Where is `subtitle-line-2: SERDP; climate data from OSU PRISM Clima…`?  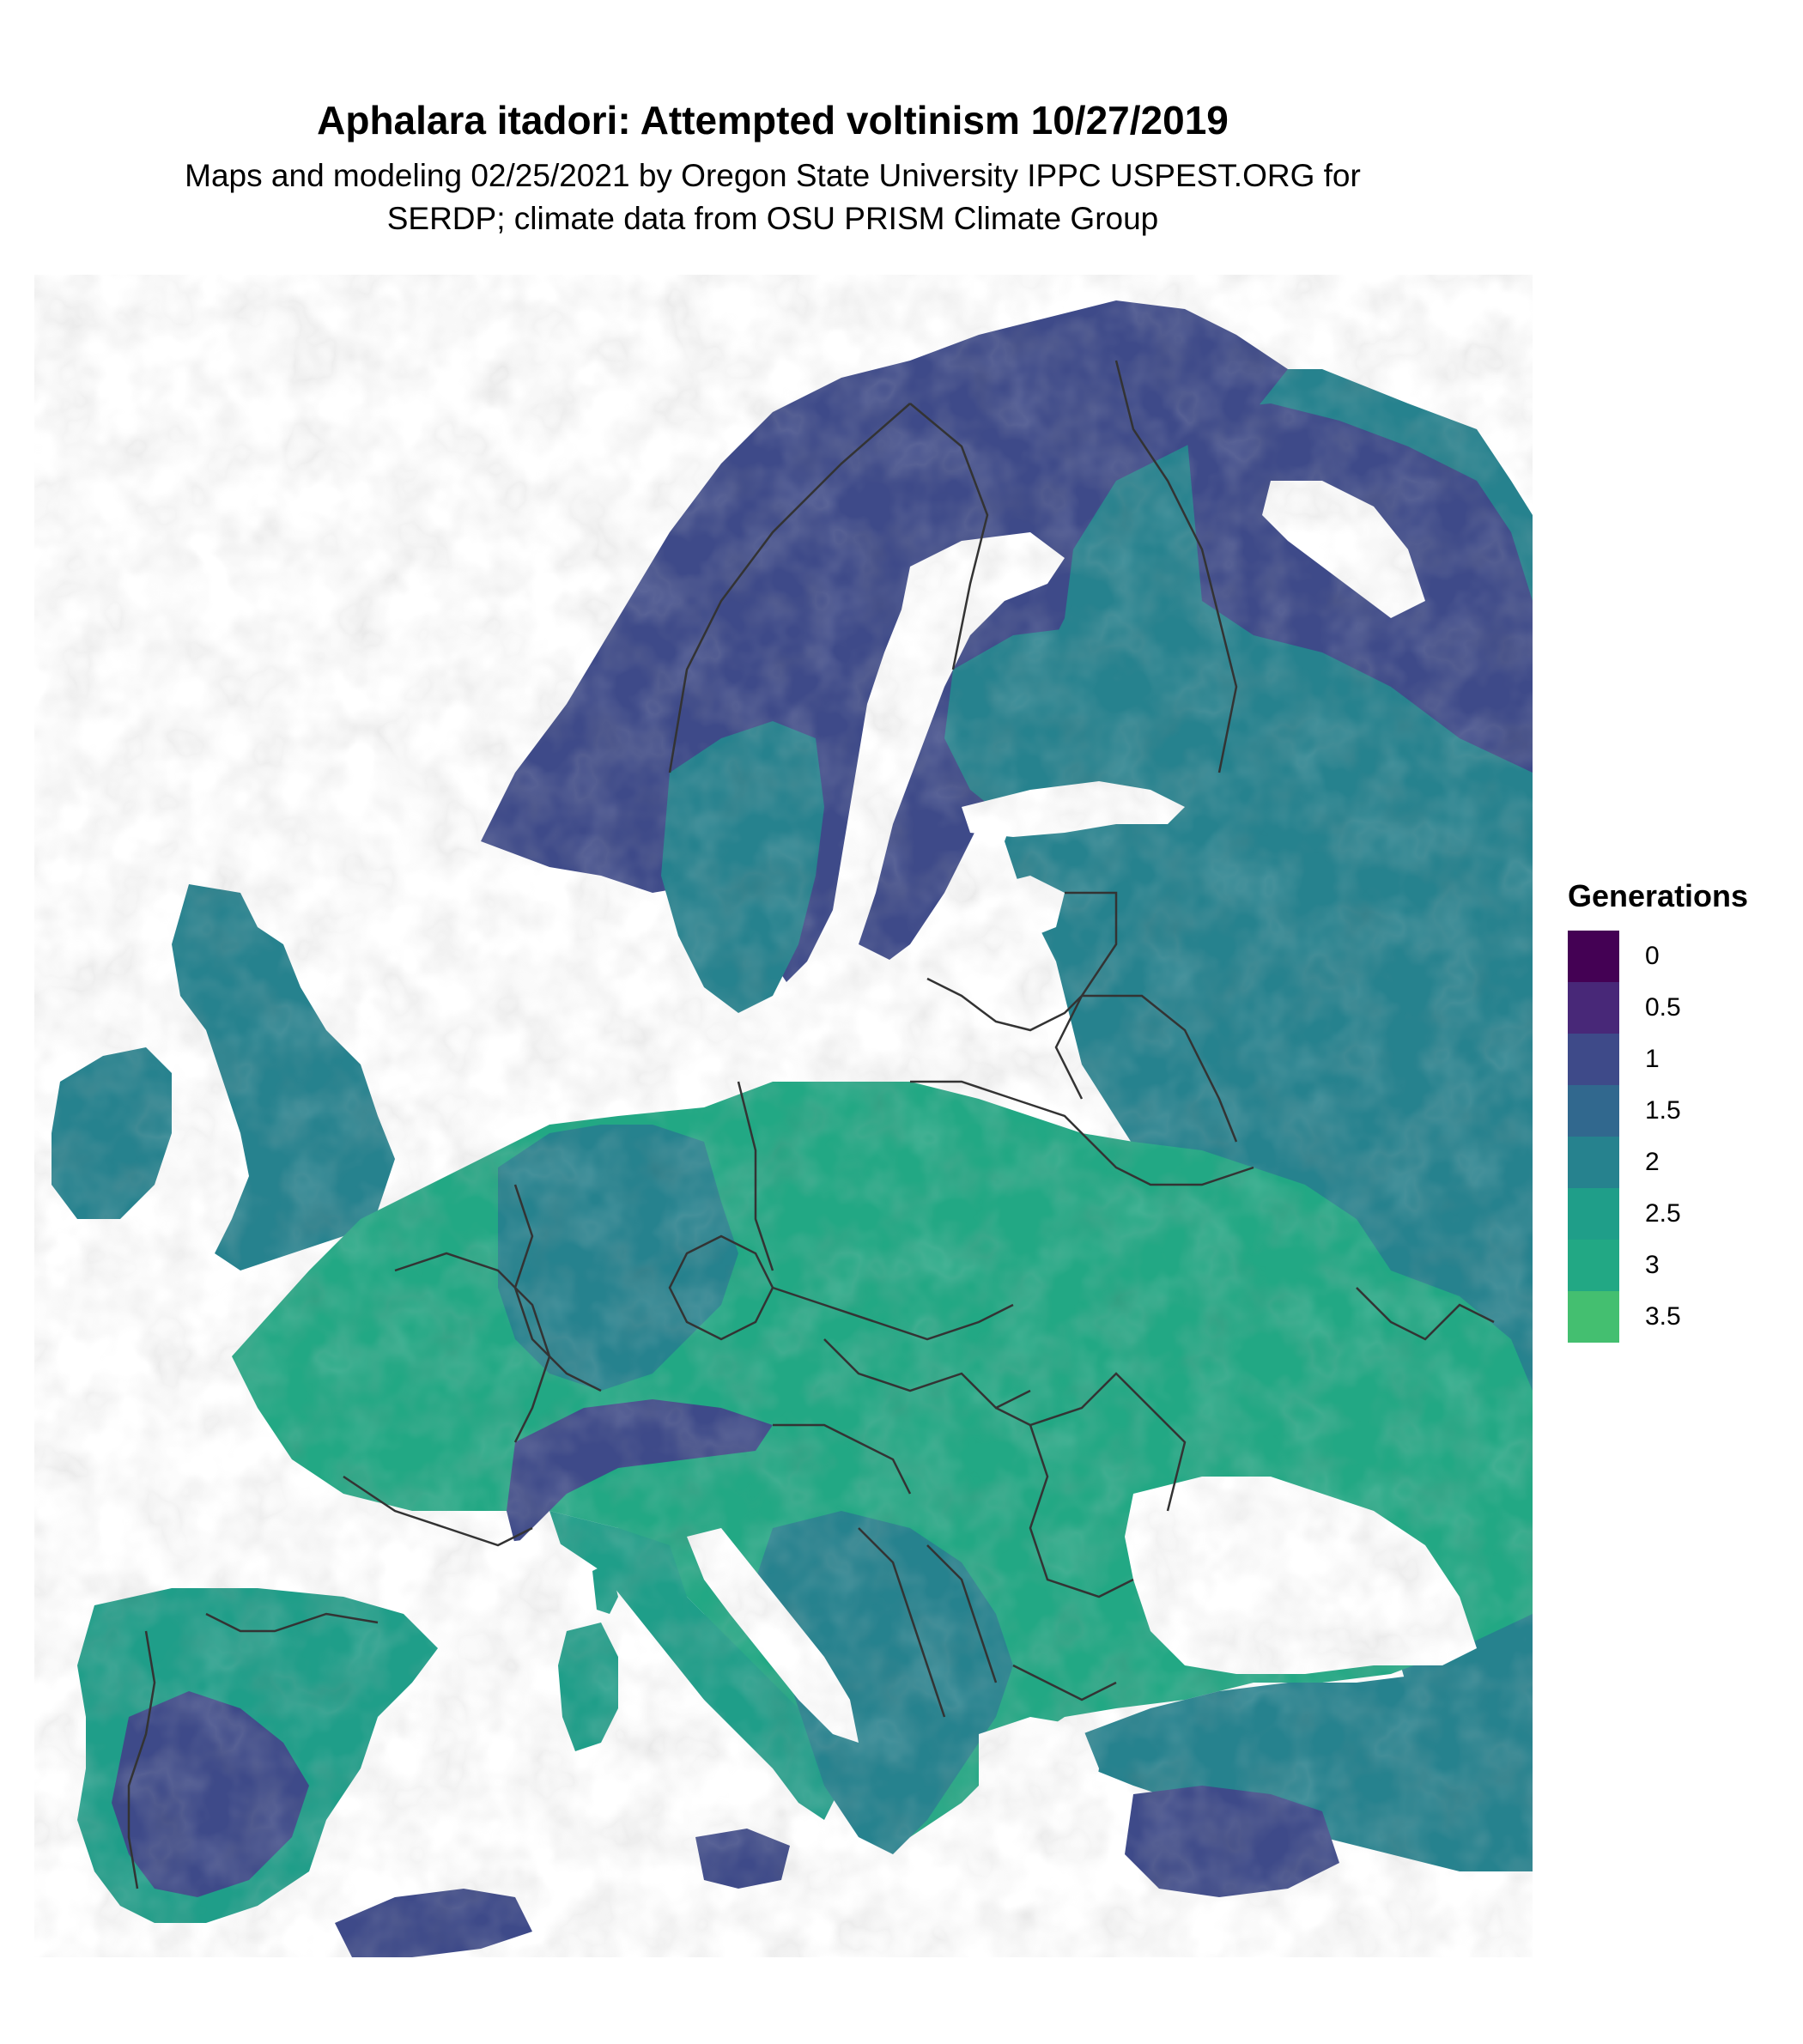 subtitle-line-2: SERDP; climate data from OSU PRISM Clima… is located at coordinates (773, 218).